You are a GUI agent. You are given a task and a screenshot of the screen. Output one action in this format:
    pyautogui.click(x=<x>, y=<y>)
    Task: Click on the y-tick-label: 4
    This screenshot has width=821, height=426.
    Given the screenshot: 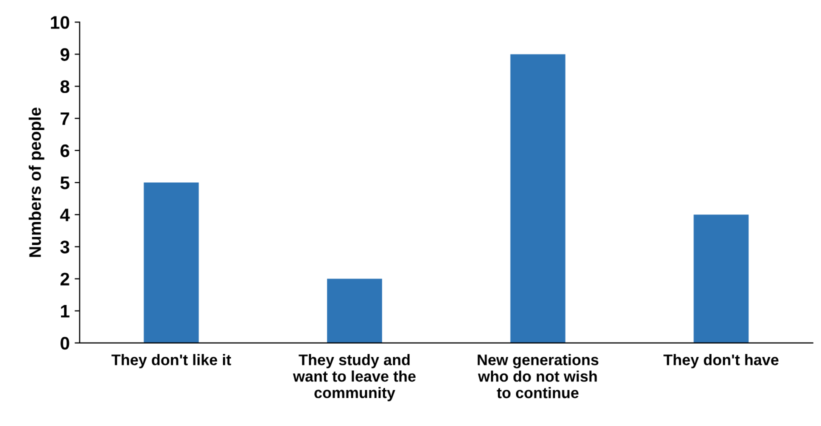 What is the action you would take?
    pyautogui.click(x=65, y=215)
    